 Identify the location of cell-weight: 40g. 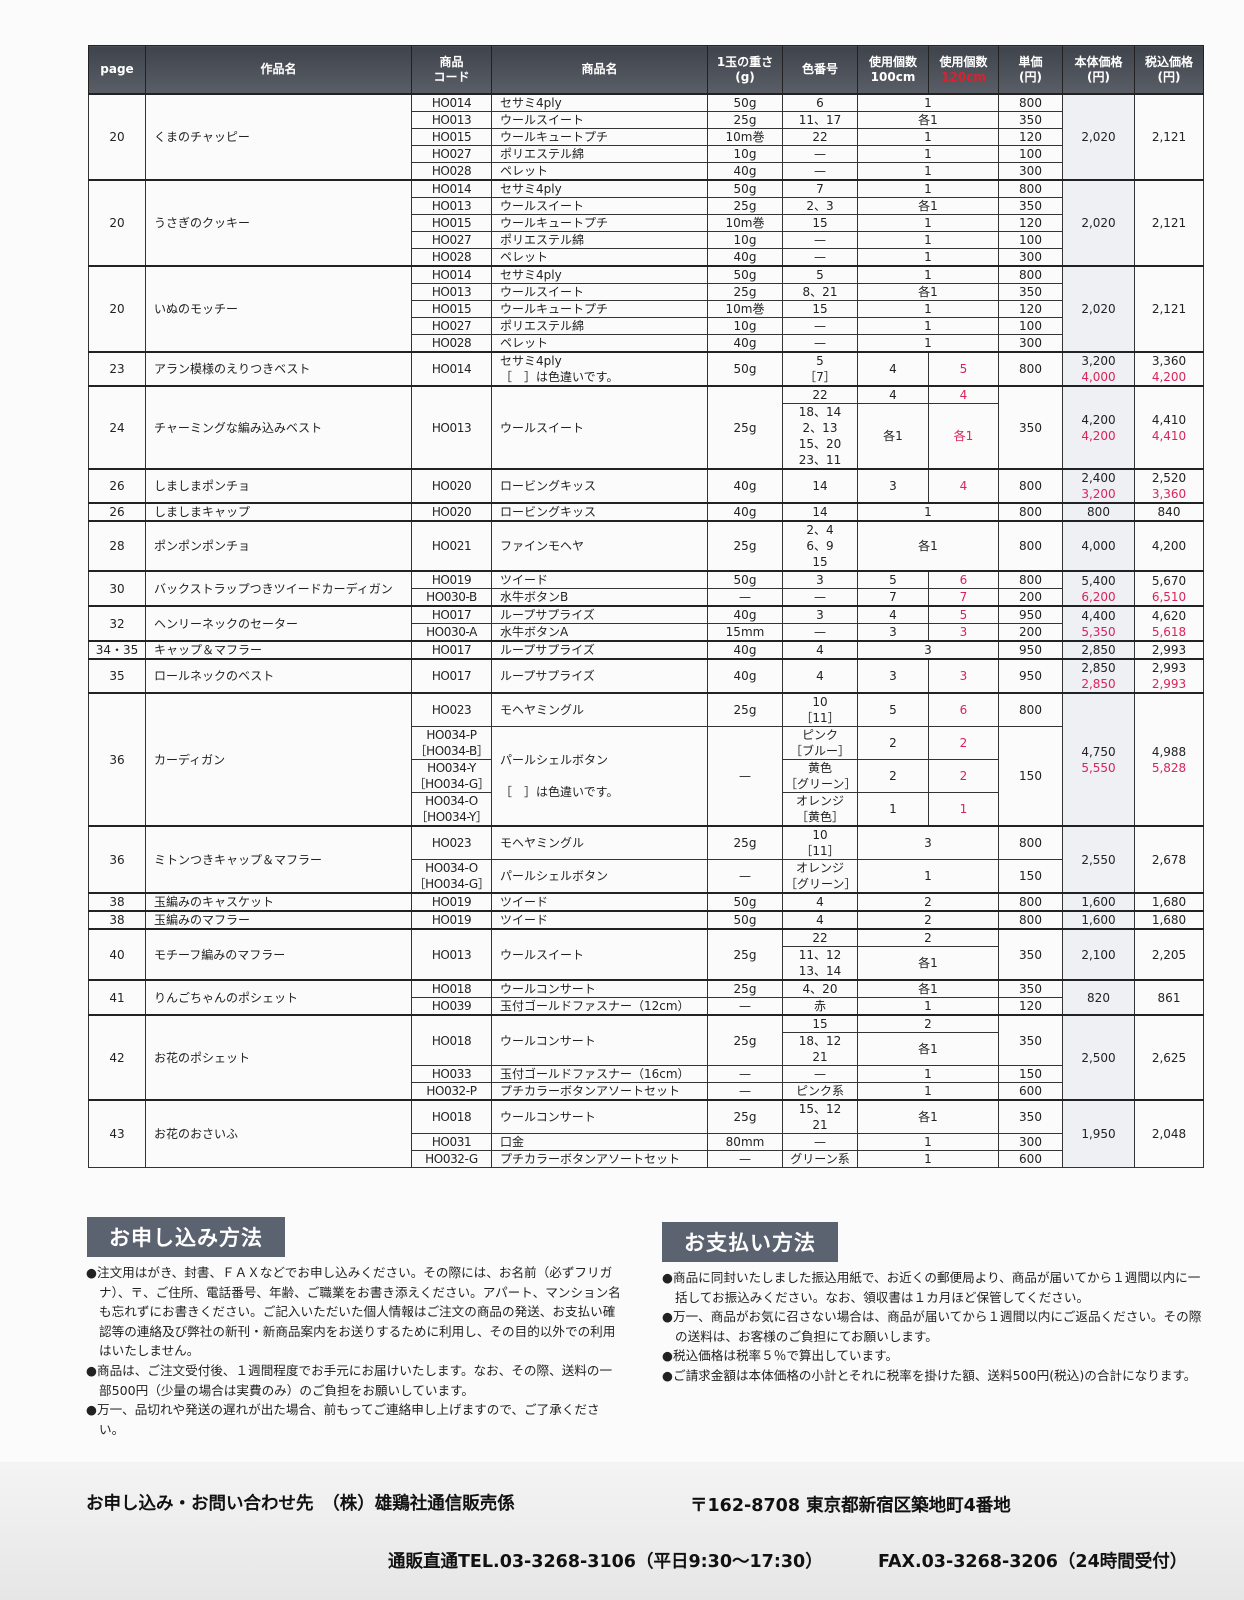
(745, 512).